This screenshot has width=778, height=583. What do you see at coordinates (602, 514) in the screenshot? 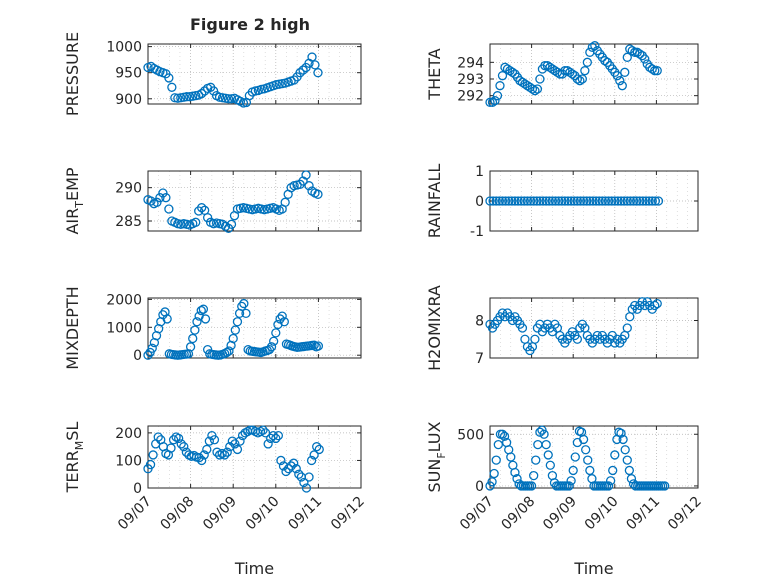
I see `sun_flux-xtick-label: 09/10` at bounding box center [602, 514].